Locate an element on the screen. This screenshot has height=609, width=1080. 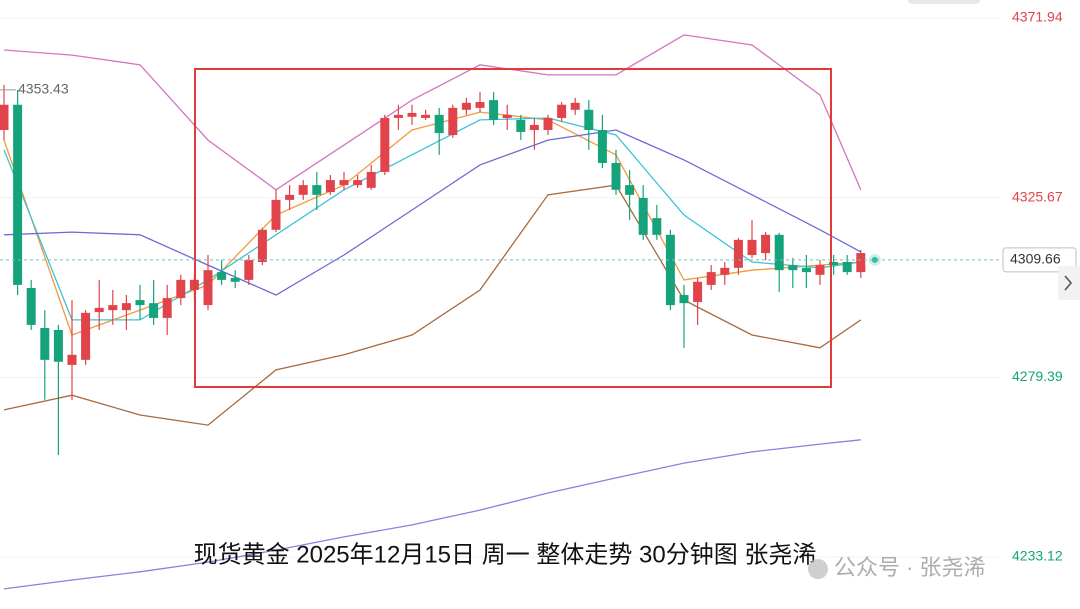
scroll-button is located at coordinates (1069, 283).